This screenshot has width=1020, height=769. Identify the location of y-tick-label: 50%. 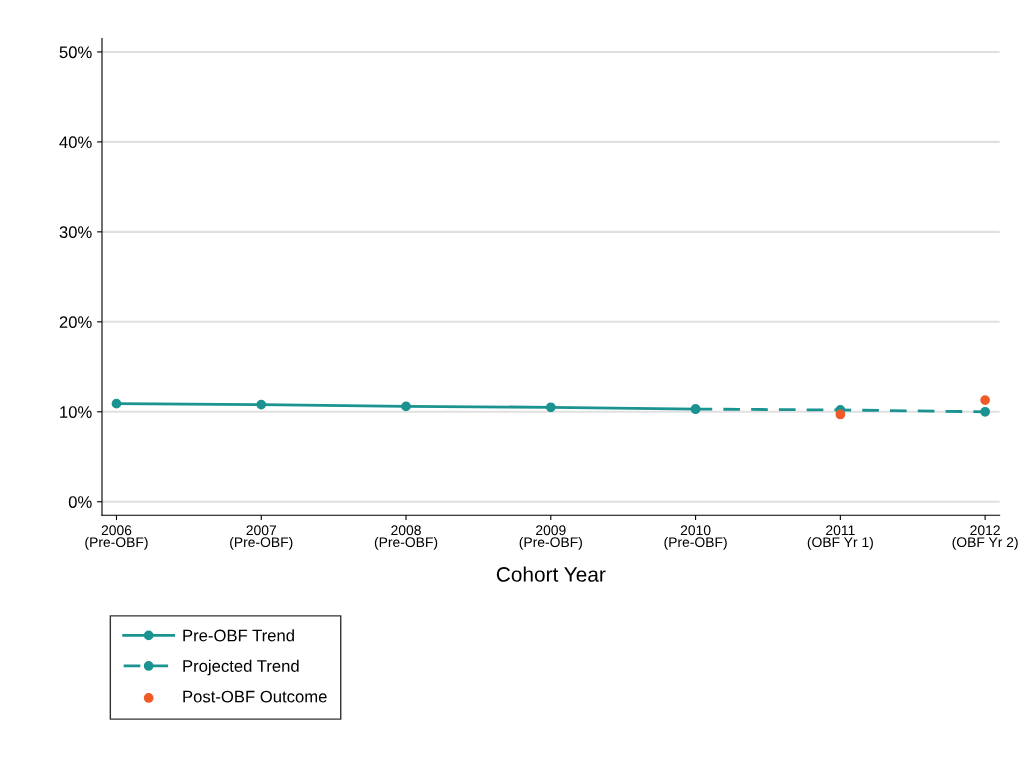
(75, 52).